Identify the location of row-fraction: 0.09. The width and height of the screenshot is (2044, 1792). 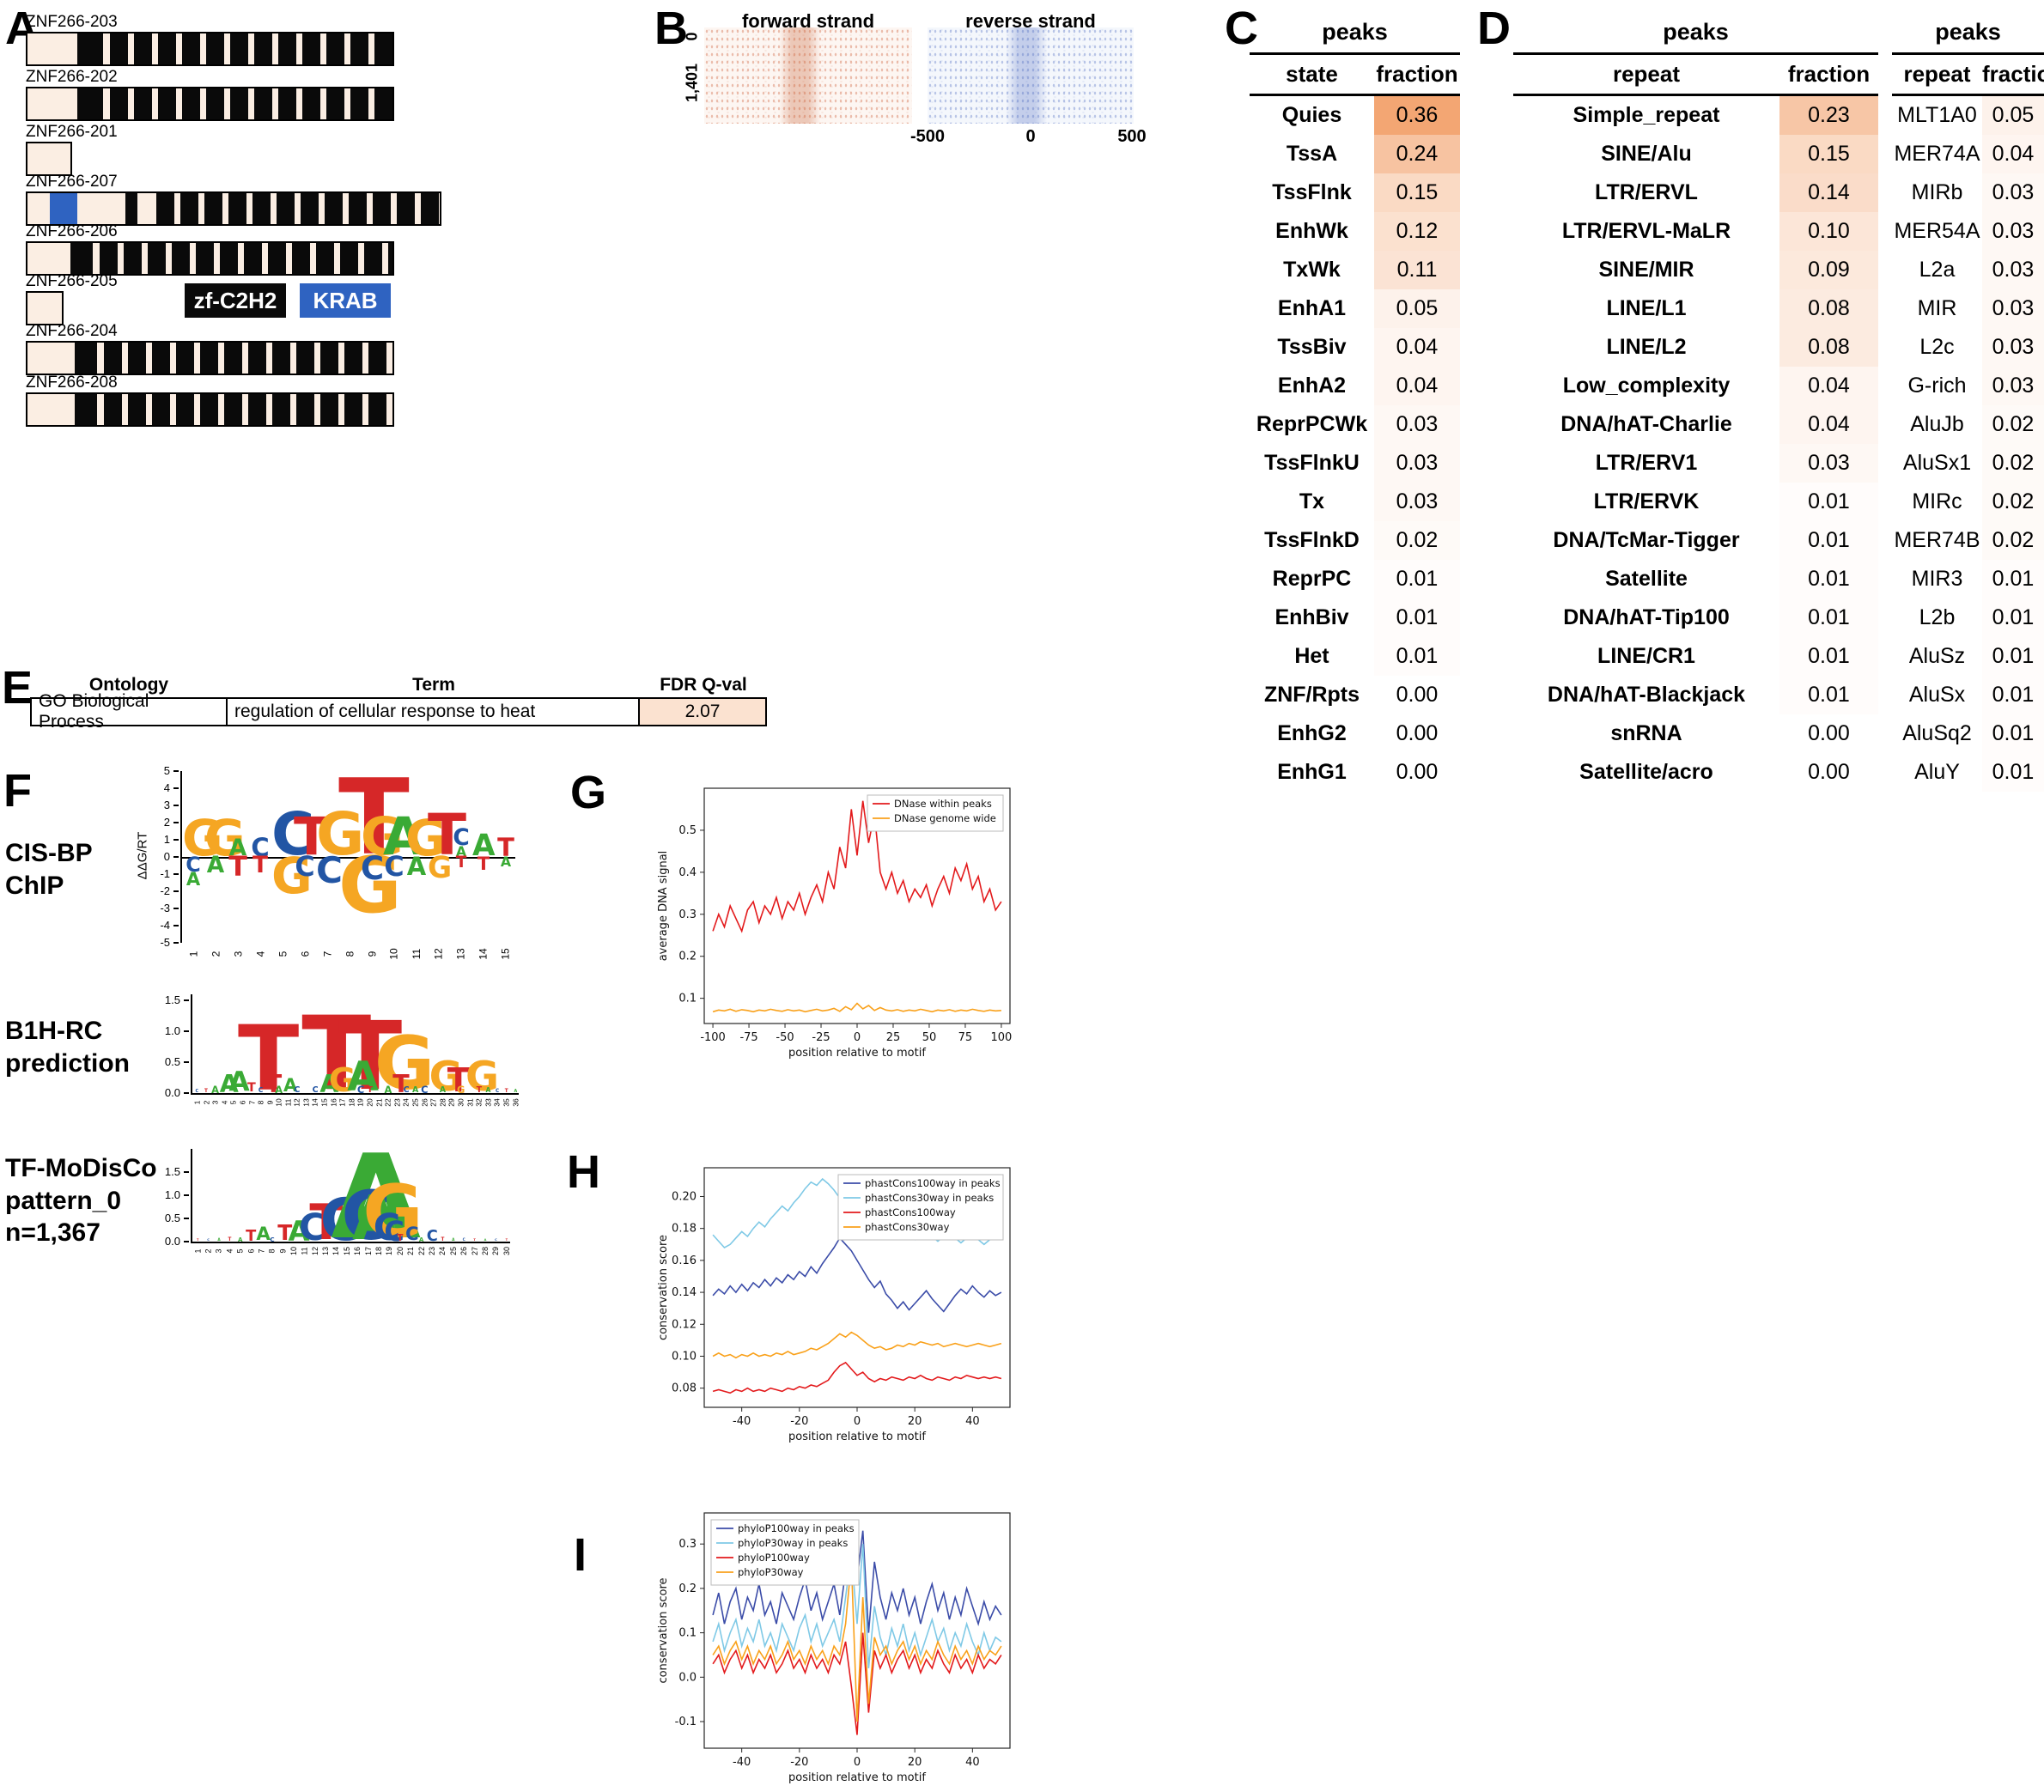
(1828, 270).